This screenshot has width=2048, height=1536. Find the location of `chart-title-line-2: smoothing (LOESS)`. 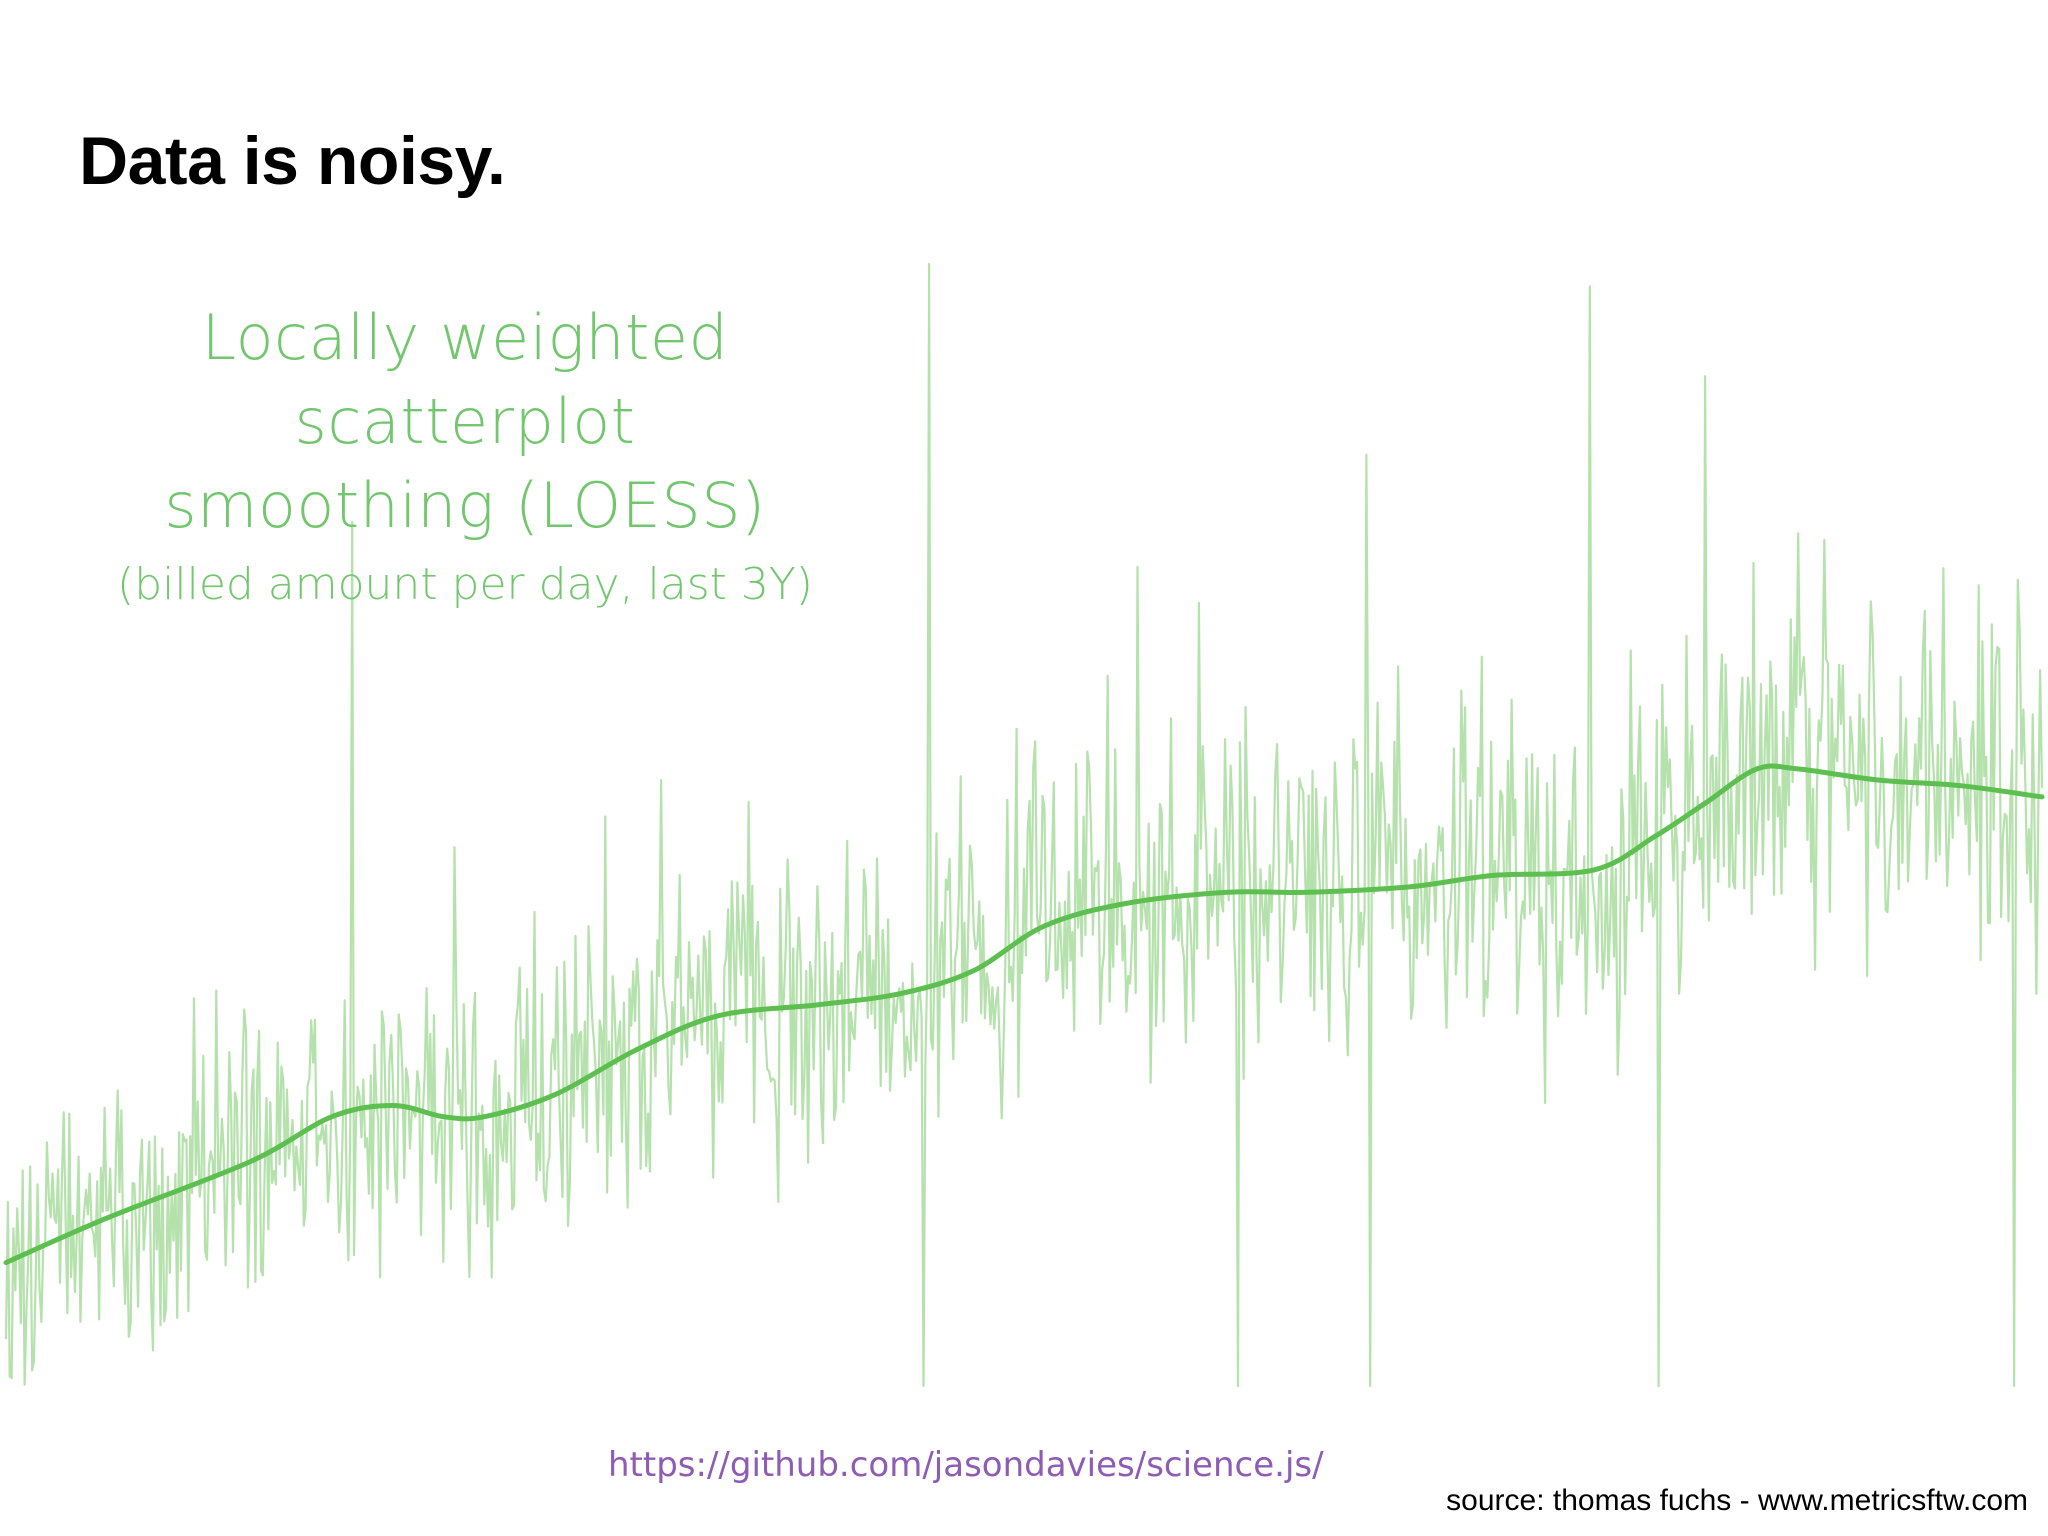

chart-title-line-2: smoothing (LOESS) is located at coordinates (465, 505).